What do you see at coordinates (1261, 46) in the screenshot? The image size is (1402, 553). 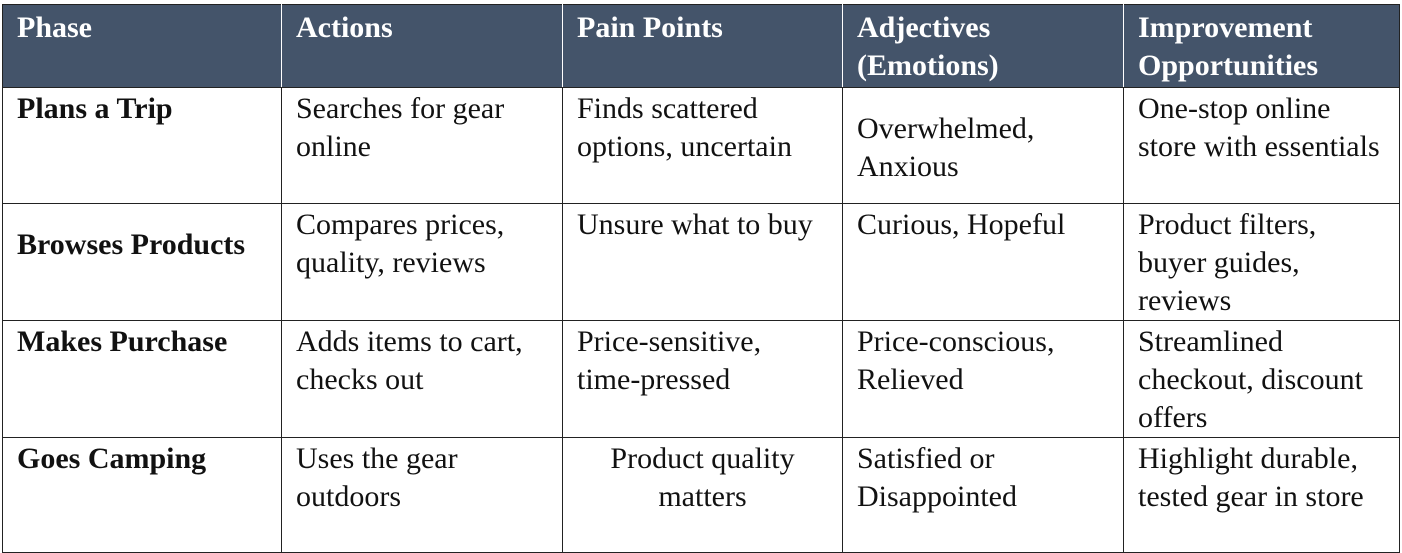 I see `header-improvements: Improvement Opportunities` at bounding box center [1261, 46].